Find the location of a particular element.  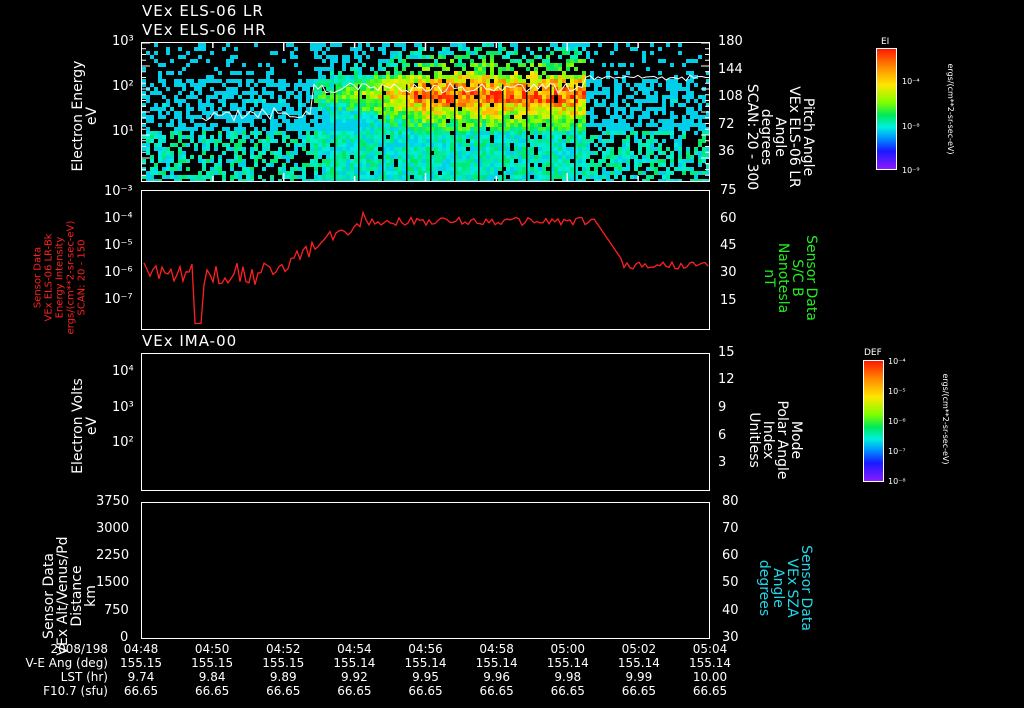

p3-ytick: 10⁴ is located at coordinates (123, 371).